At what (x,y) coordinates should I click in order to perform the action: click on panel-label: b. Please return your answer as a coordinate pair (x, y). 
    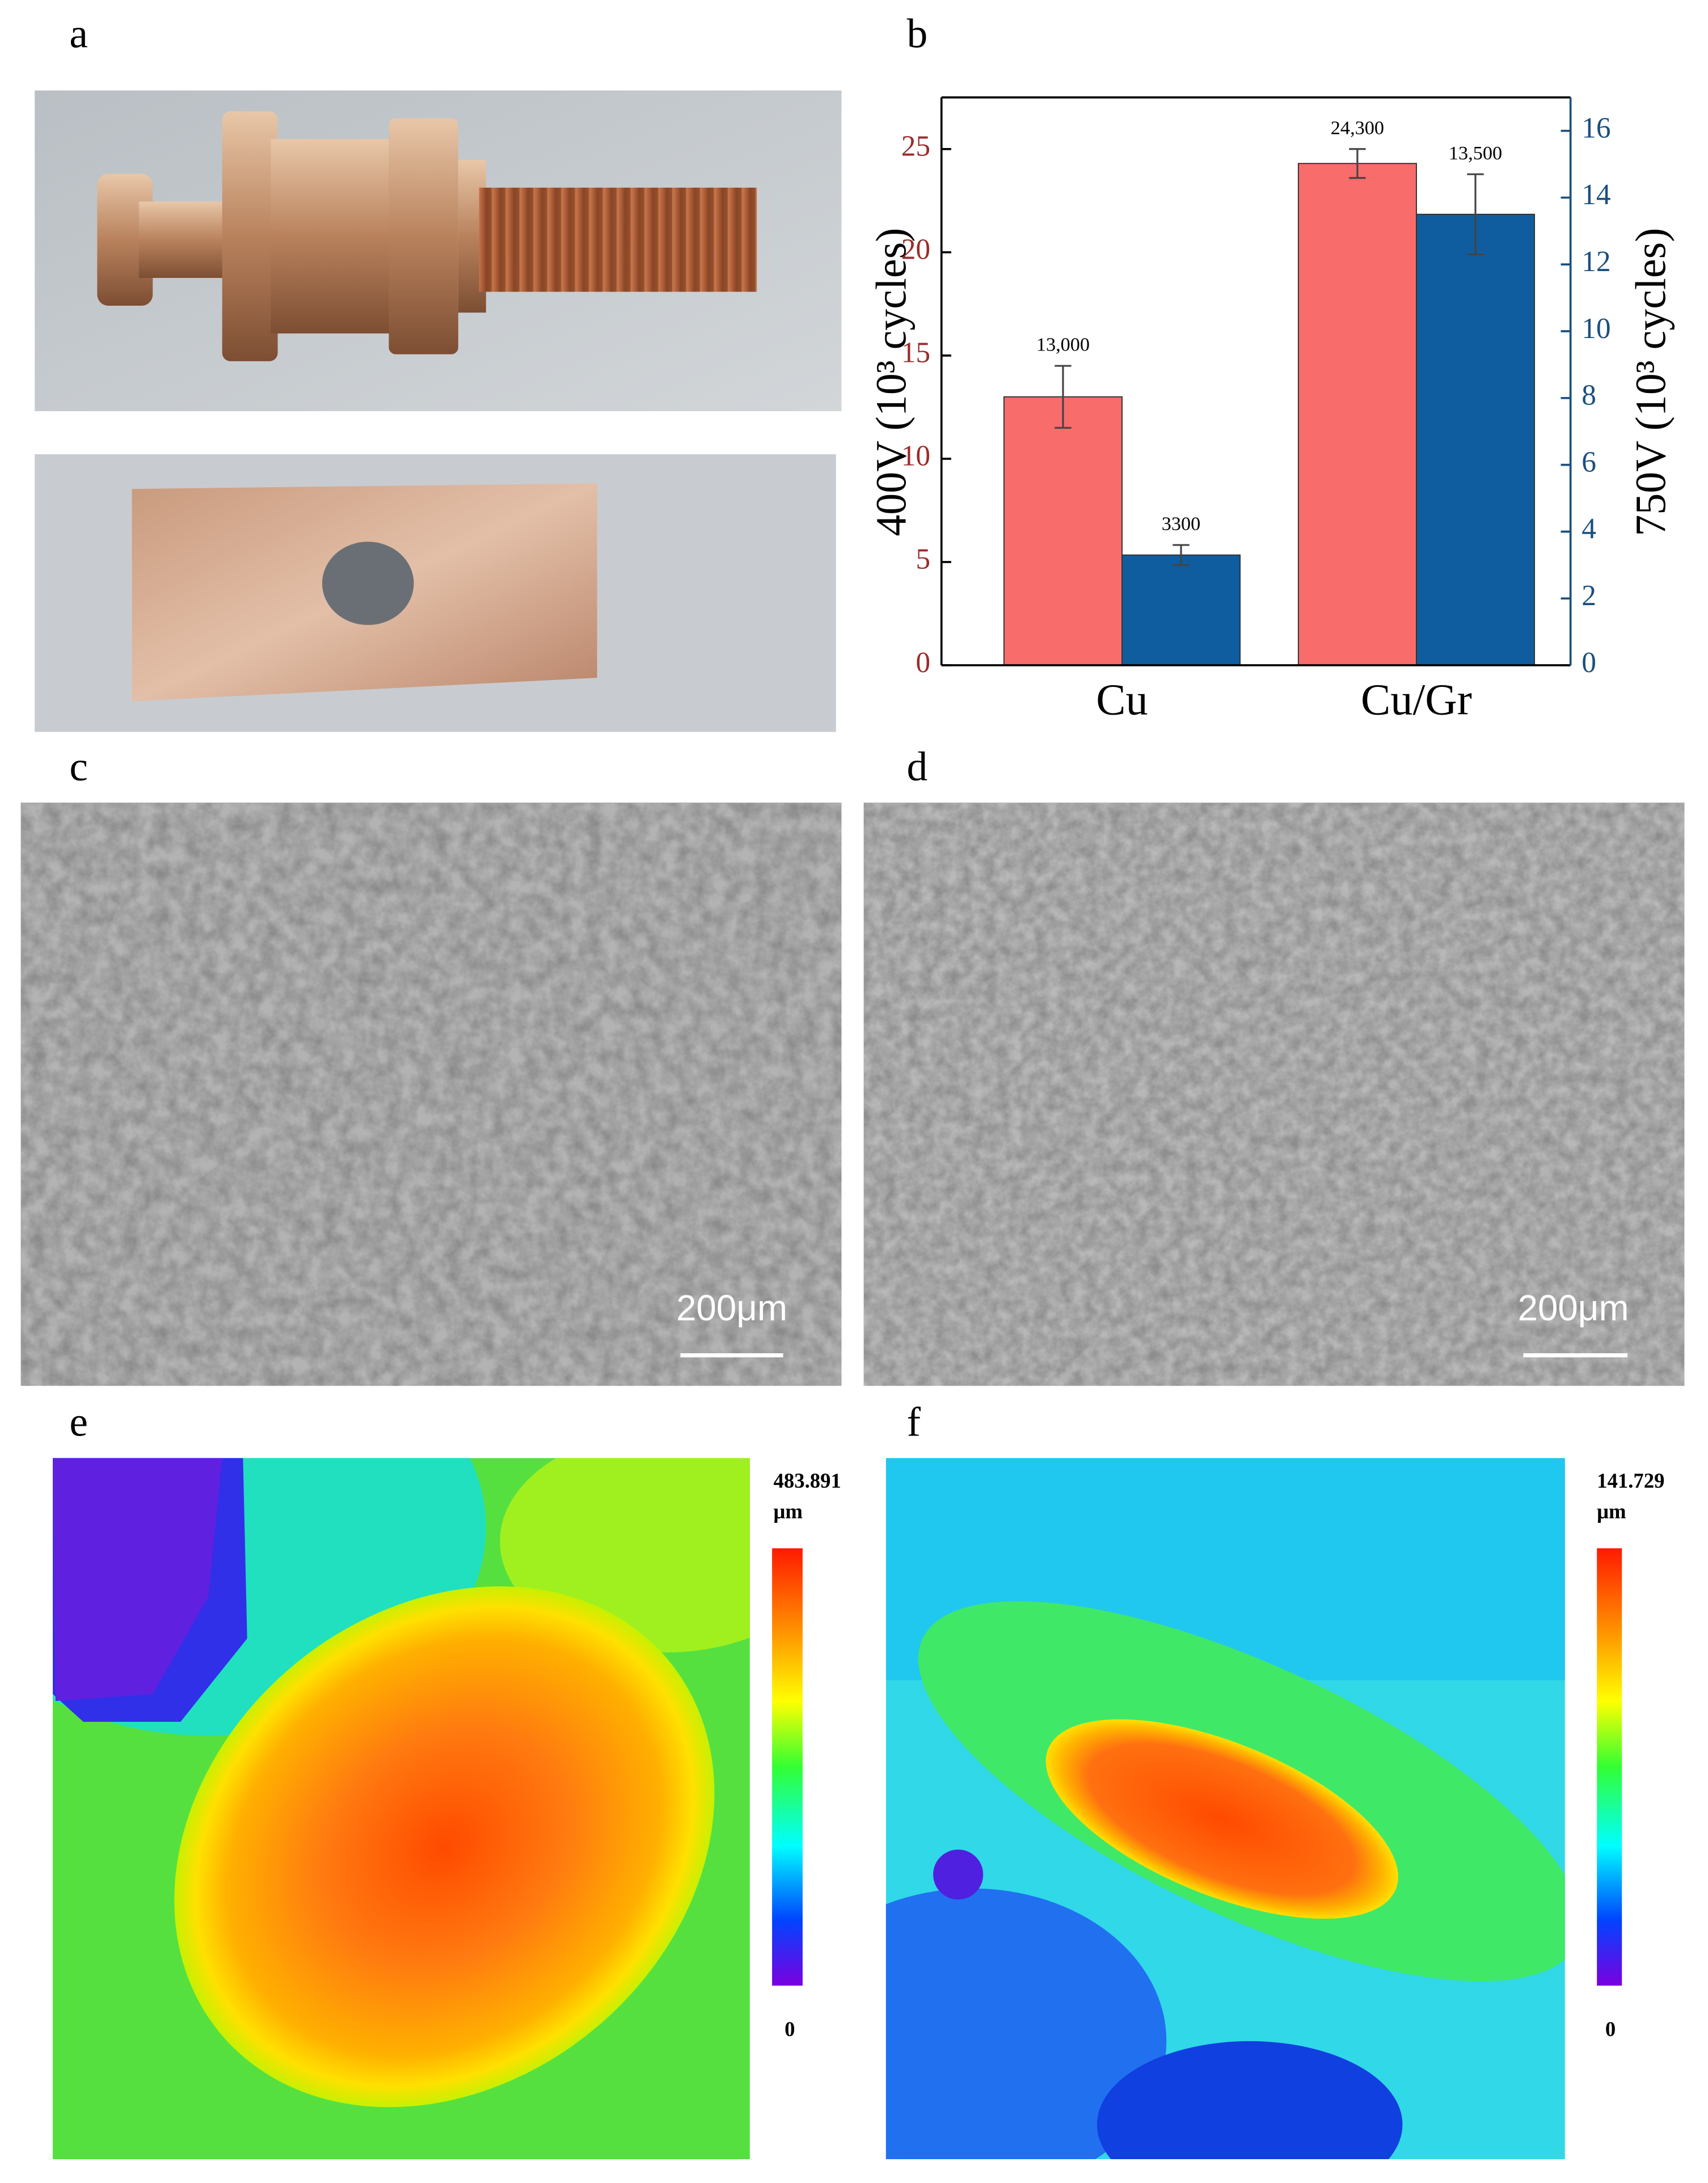
    Looking at the image, I should click on (917, 33).